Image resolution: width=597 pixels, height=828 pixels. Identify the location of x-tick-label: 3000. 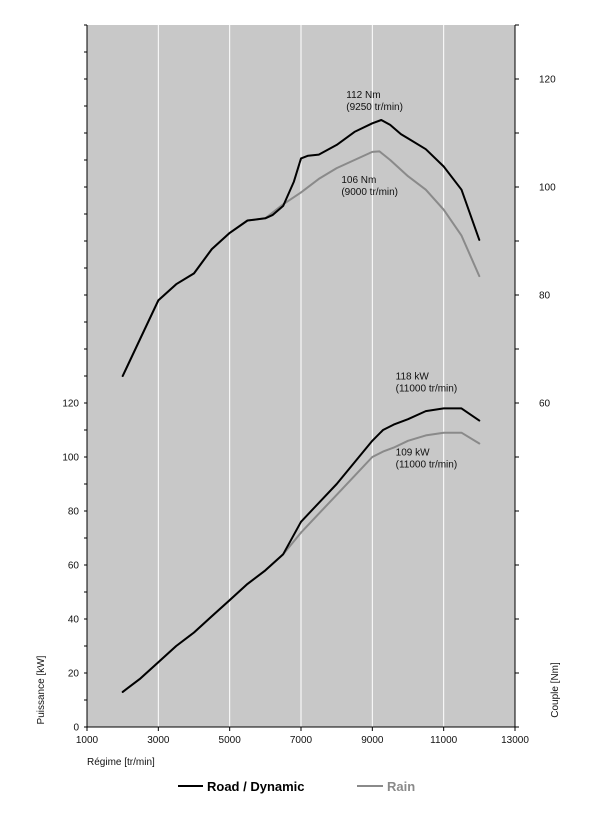
(158, 740).